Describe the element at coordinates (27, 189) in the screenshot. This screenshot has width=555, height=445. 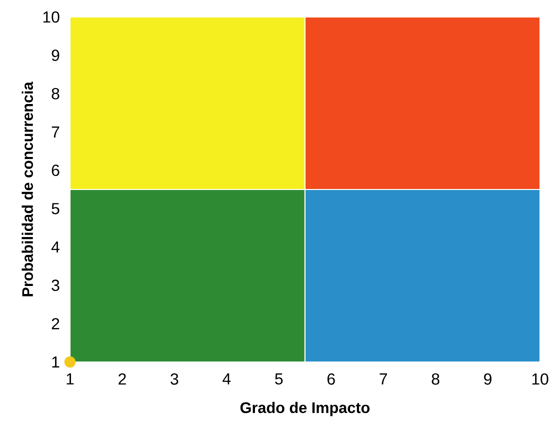
I see `y-axis-title: Probabilidad de concurrencia` at that location.